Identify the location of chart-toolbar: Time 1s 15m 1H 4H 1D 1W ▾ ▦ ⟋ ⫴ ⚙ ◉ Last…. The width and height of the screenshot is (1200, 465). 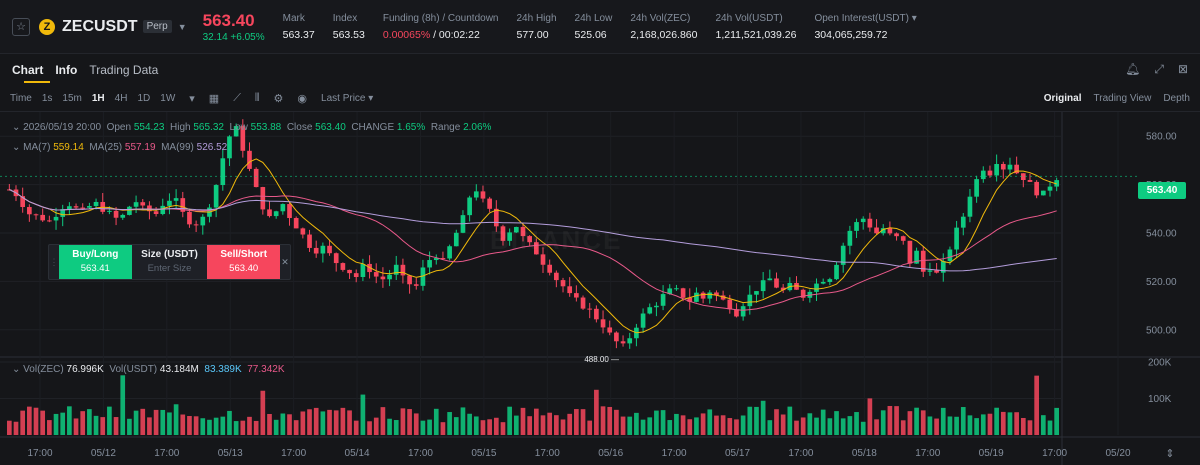
(600, 99).